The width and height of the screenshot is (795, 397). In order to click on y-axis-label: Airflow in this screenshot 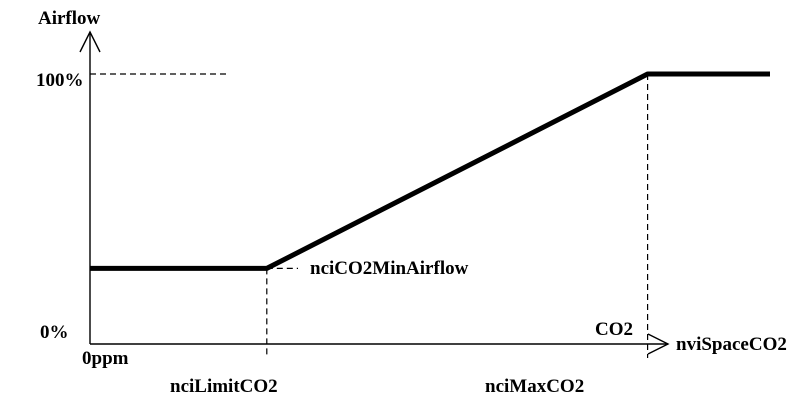, I will do `click(69, 18)`.